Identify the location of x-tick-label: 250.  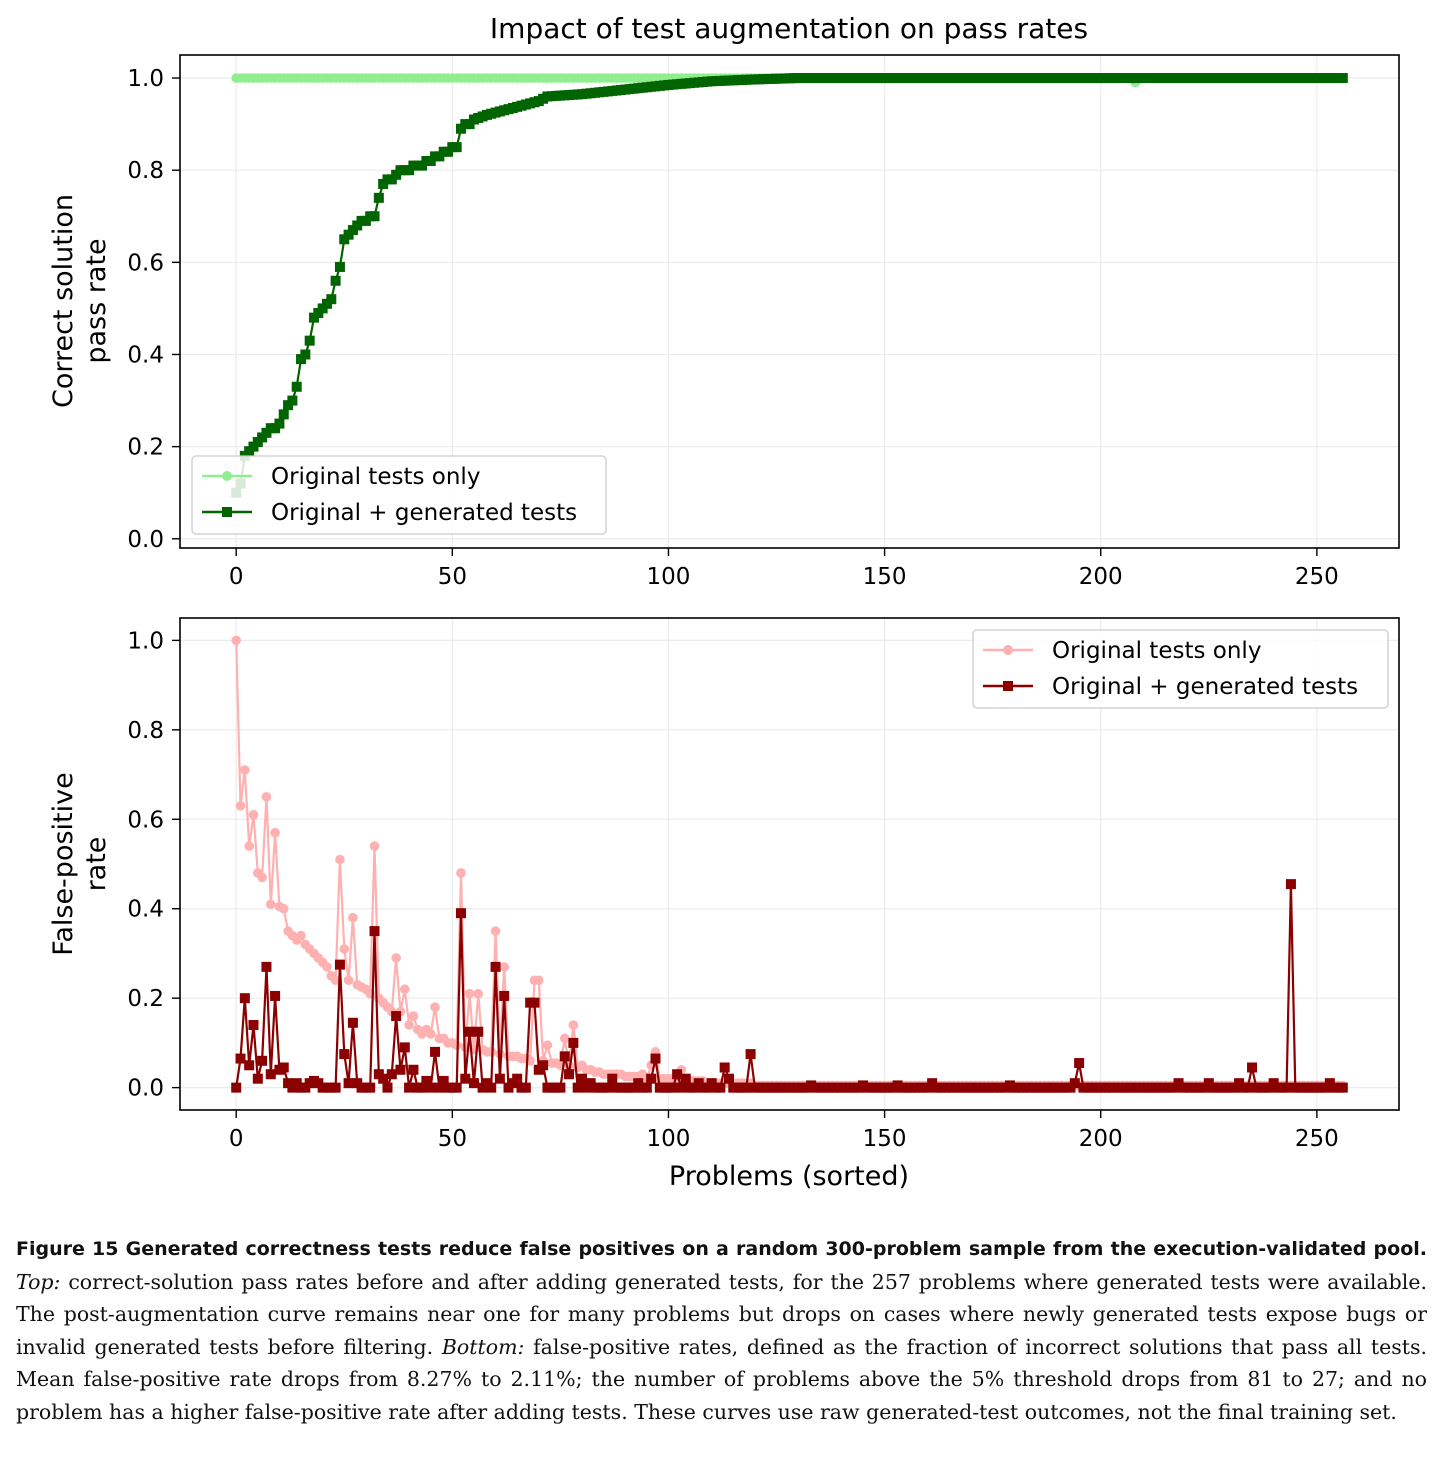
(1317, 1139).